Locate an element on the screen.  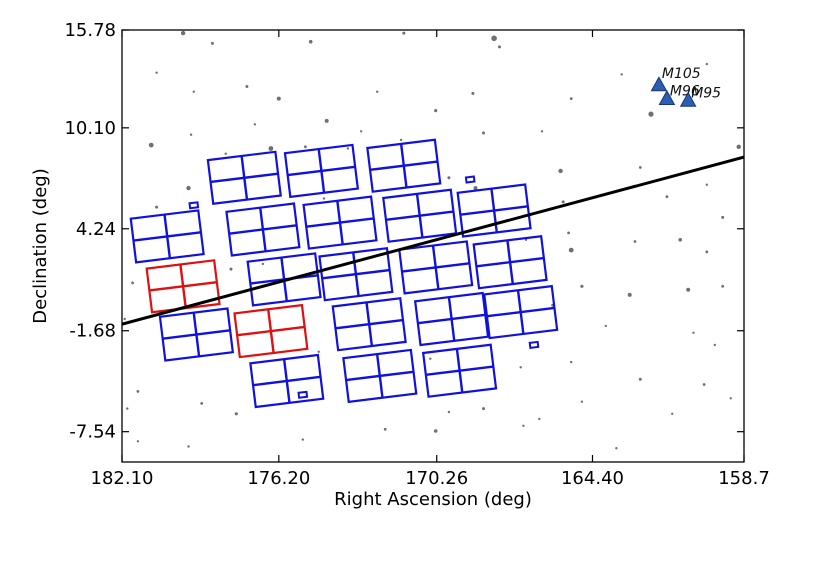
galaxy-label: M105 is located at coordinates (681, 74).